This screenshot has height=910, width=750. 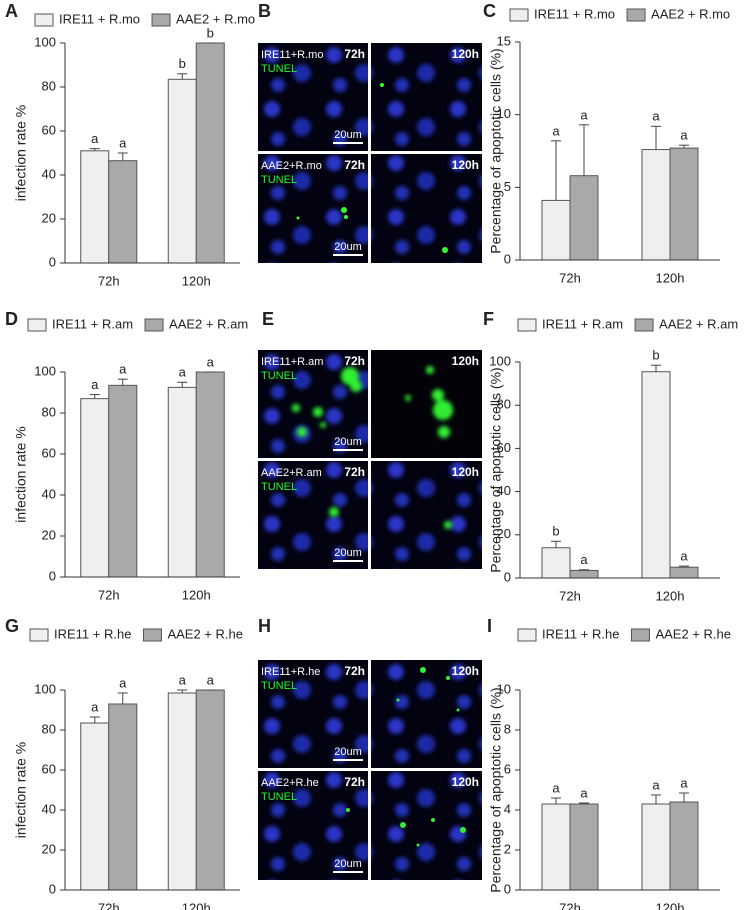 I want to click on panel-letter: H, so click(x=264, y=626).